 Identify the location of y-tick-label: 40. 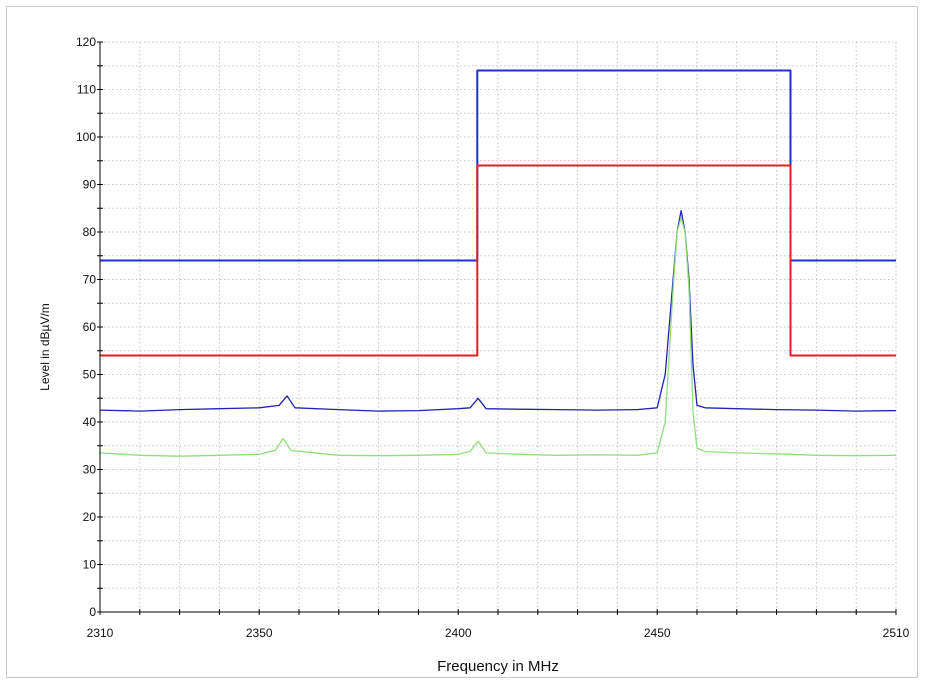
(90, 422).